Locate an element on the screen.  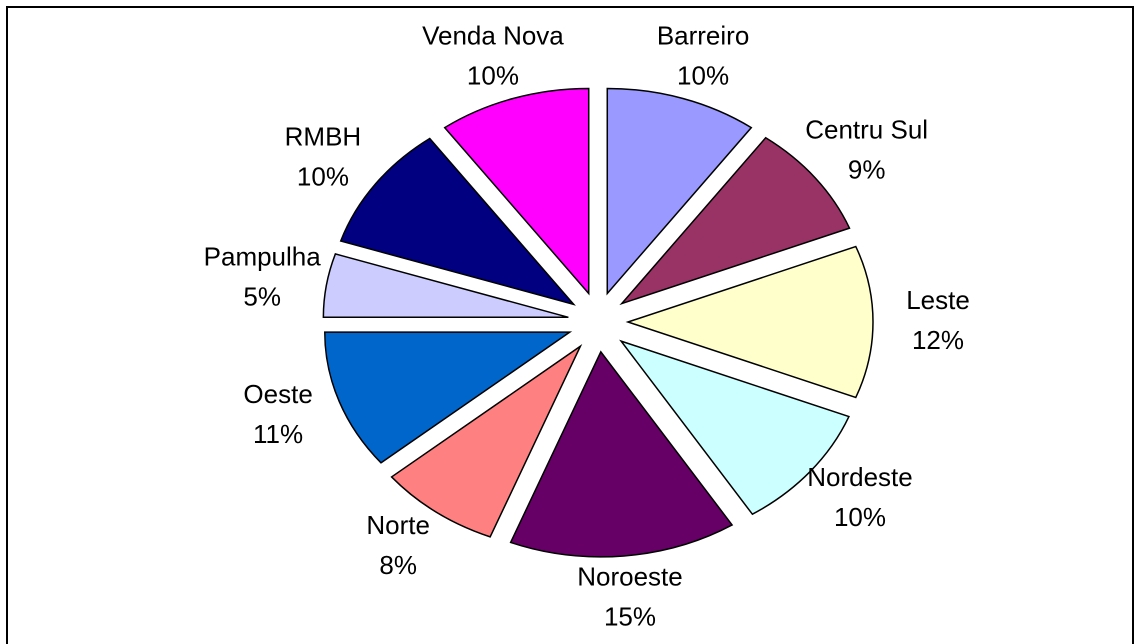
slice-label: Norte is located at coordinates (398, 525).